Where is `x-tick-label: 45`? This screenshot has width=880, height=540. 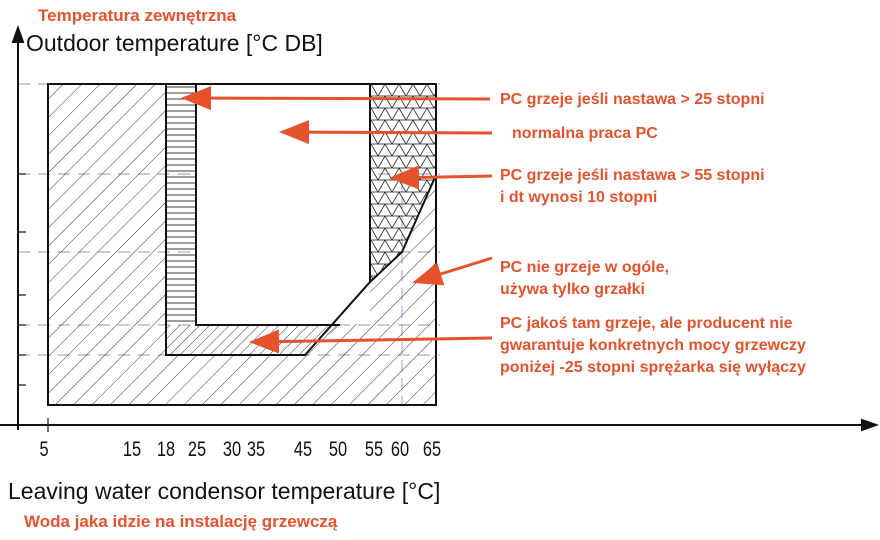
x-tick-label: 45 is located at coordinates (303, 449).